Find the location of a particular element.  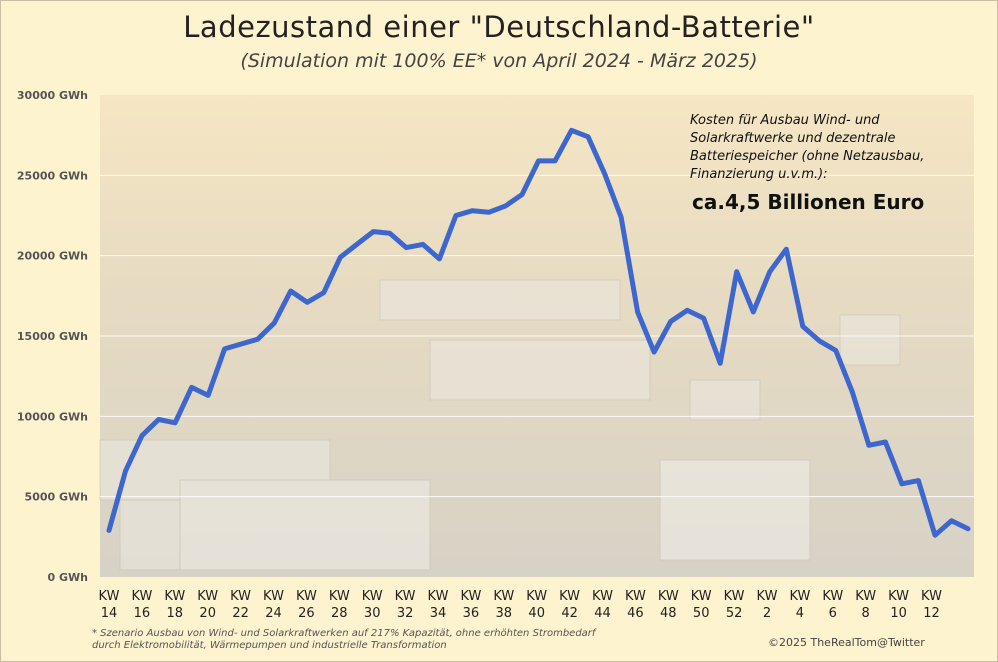

x-tick-label: KW 6 is located at coordinates (832, 605).